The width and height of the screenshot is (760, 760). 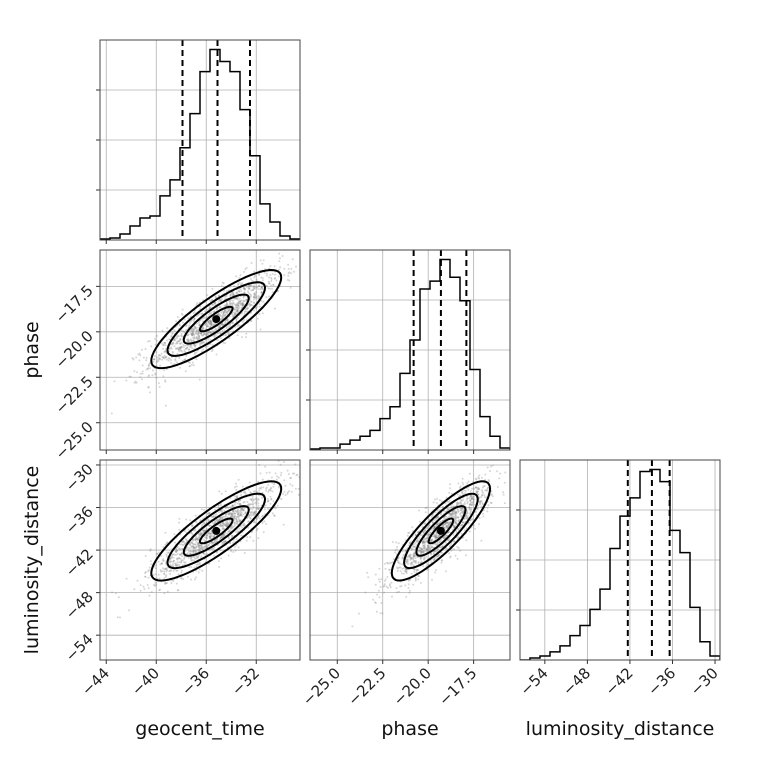 What do you see at coordinates (74, 440) in the screenshot?
I see `y-tick-label-phase: −25.0` at bounding box center [74, 440].